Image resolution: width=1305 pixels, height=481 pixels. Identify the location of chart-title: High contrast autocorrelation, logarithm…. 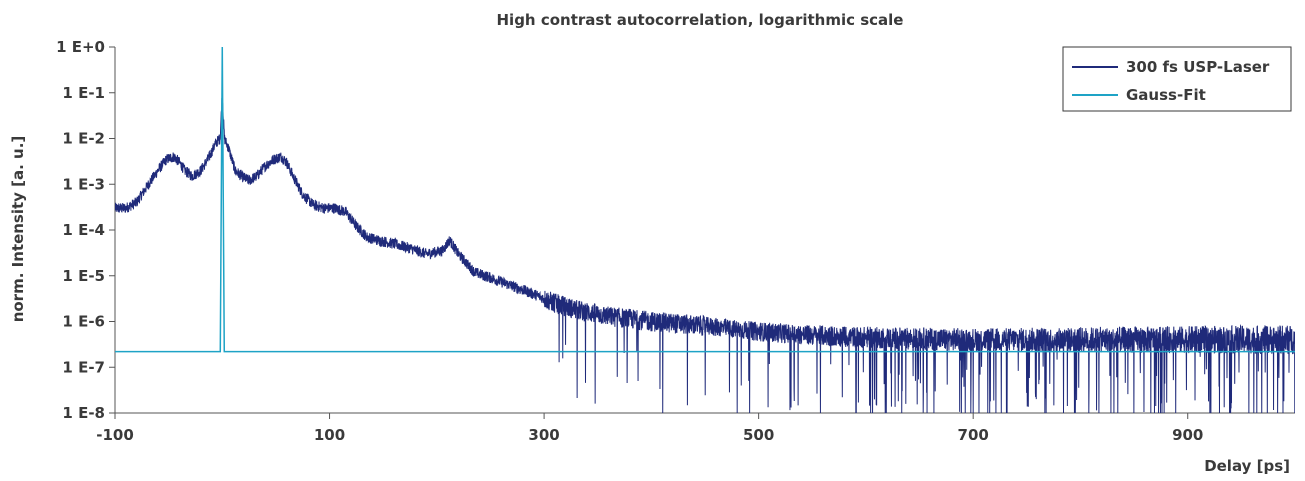
(700, 20).